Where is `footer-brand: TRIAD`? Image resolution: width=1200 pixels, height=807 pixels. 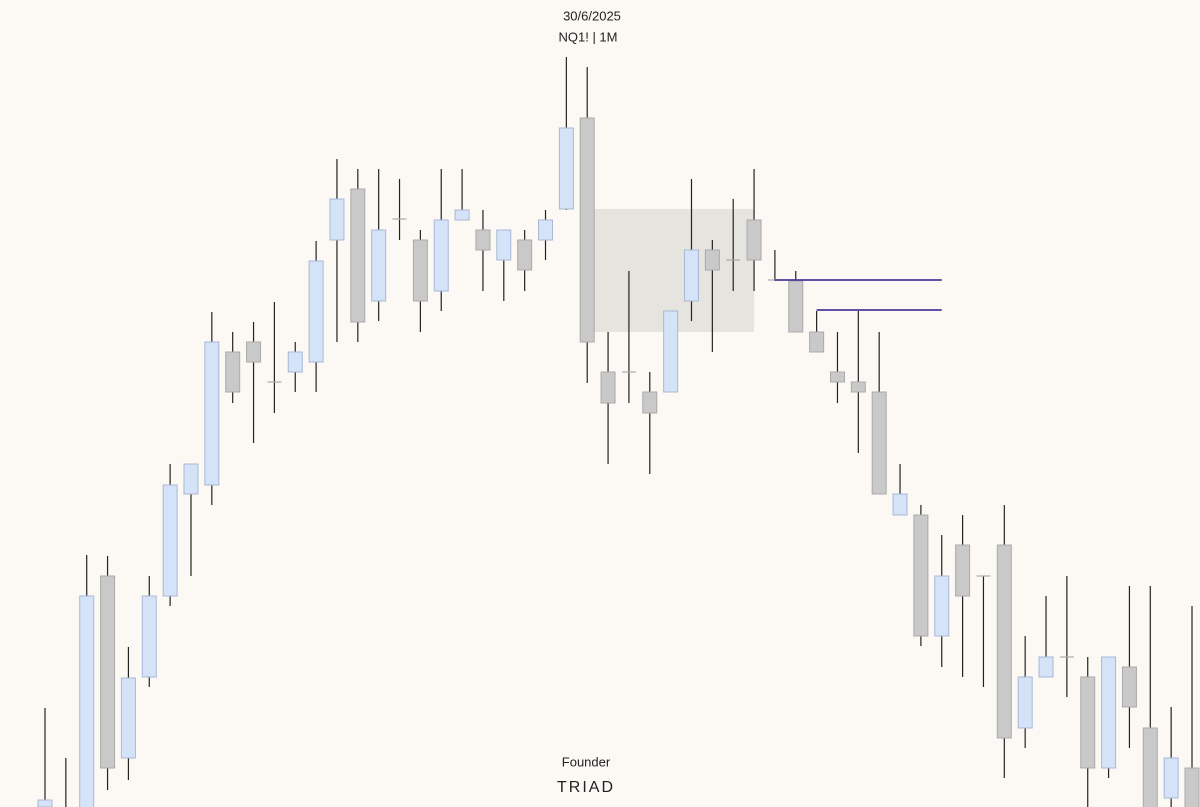 footer-brand: TRIAD is located at coordinates (586, 787).